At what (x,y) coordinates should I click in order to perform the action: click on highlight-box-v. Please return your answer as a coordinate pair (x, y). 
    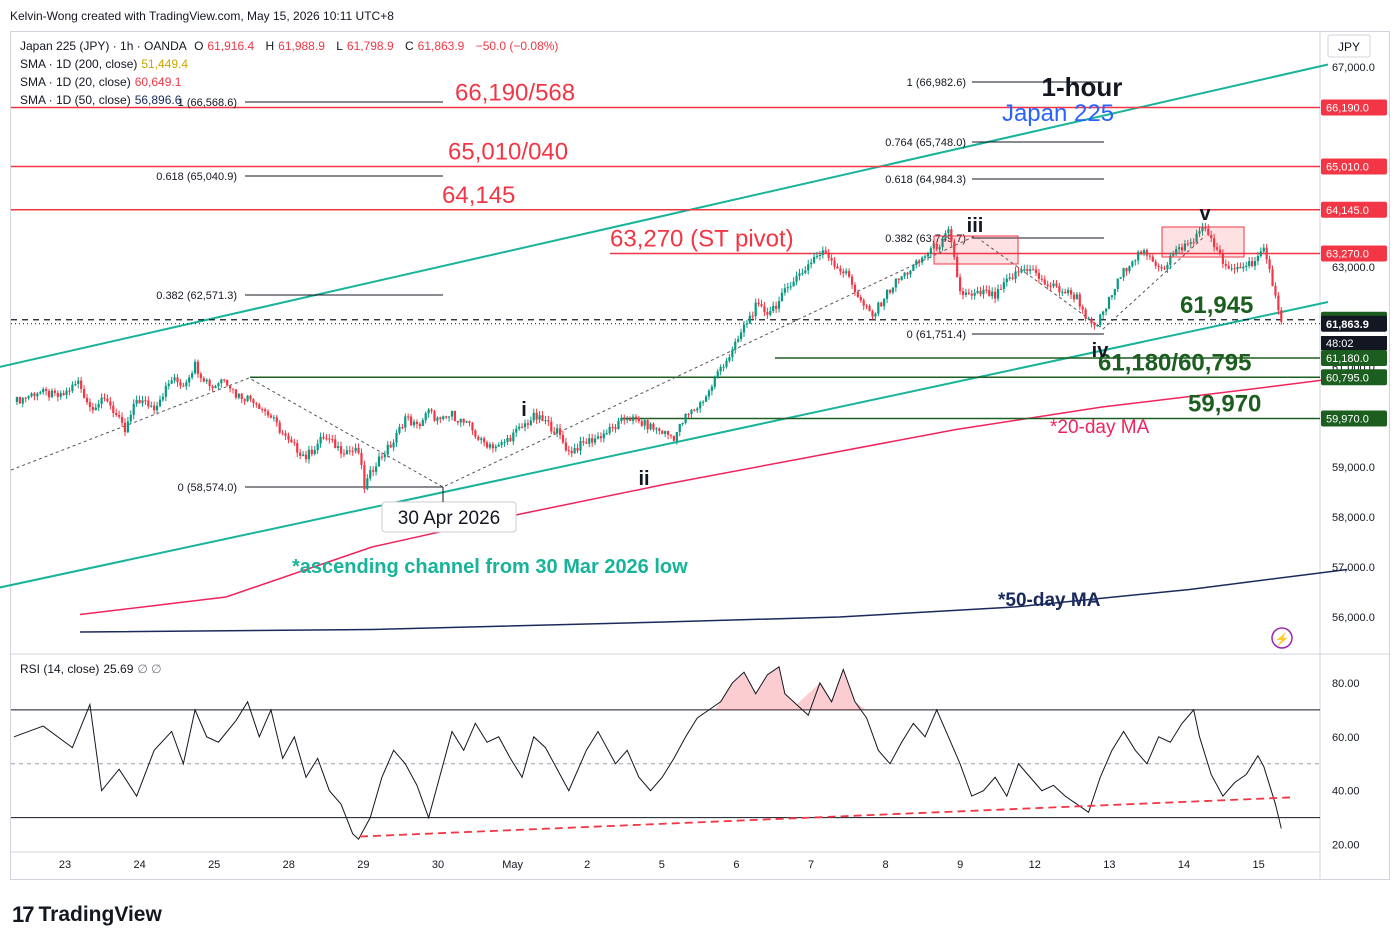
    Looking at the image, I should click on (1203, 242).